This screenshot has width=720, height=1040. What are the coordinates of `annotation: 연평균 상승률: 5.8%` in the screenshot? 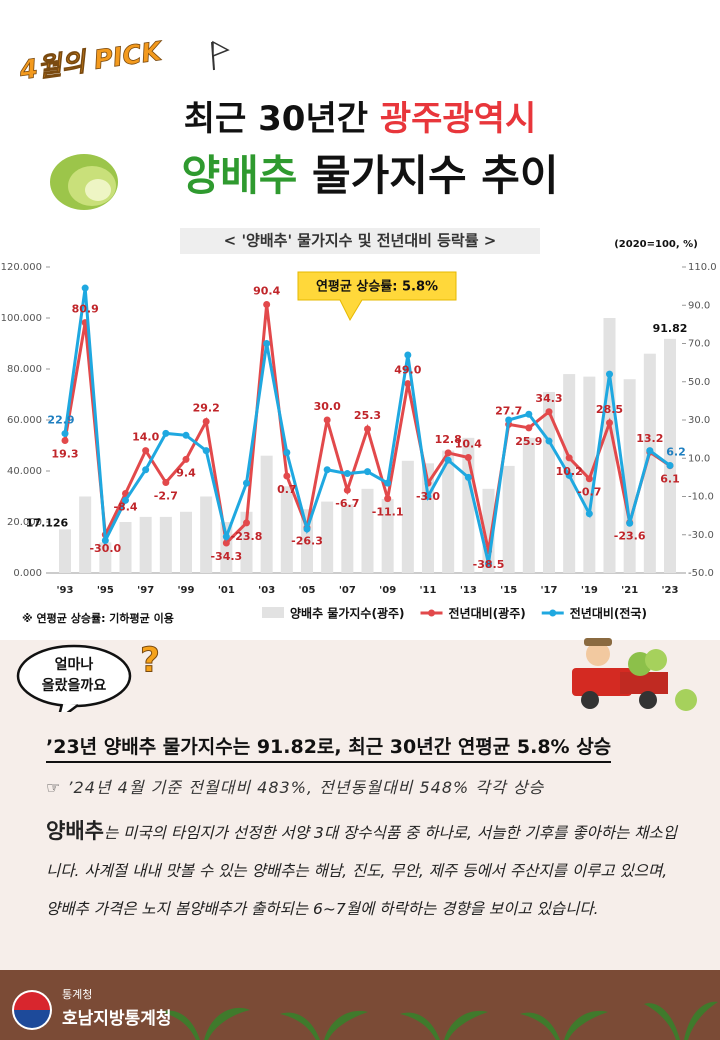 It's located at (377, 287).